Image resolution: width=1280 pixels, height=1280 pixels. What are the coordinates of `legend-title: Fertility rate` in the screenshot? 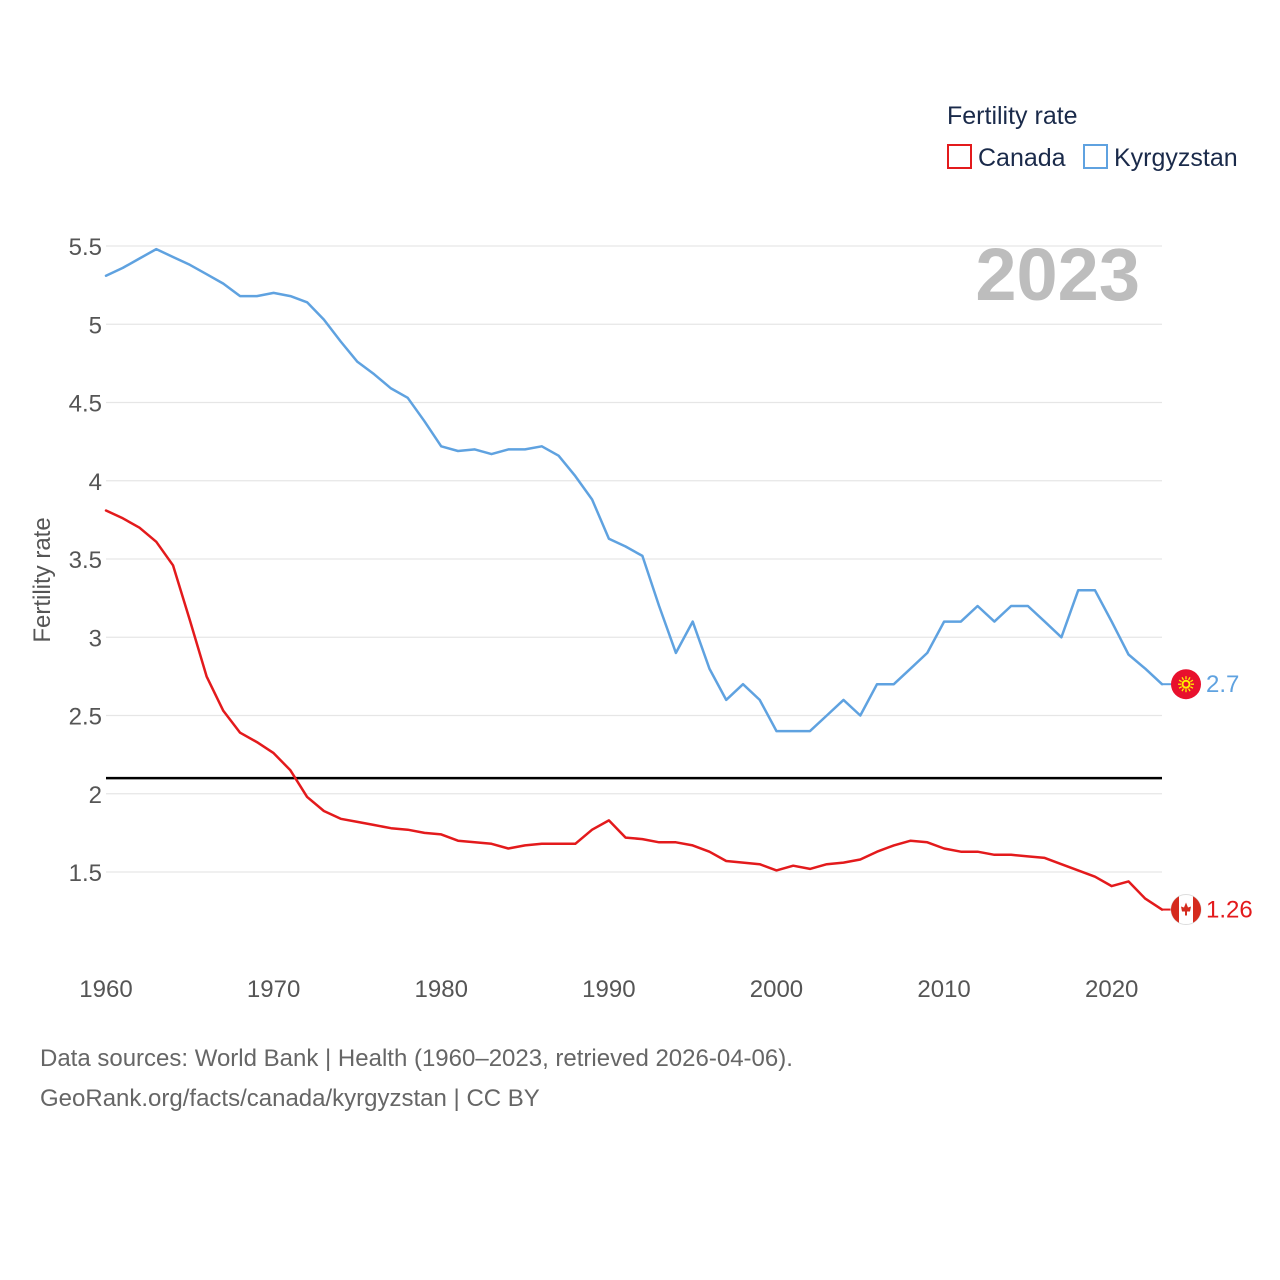 It's located at (1012, 116).